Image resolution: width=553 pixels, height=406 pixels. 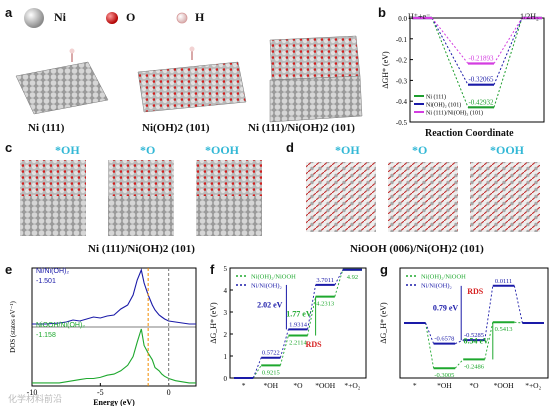 What do you see at coordinates (222, 150) in the screenshot?
I see `c-adsorbate-ooh: *OOH` at bounding box center [222, 150].